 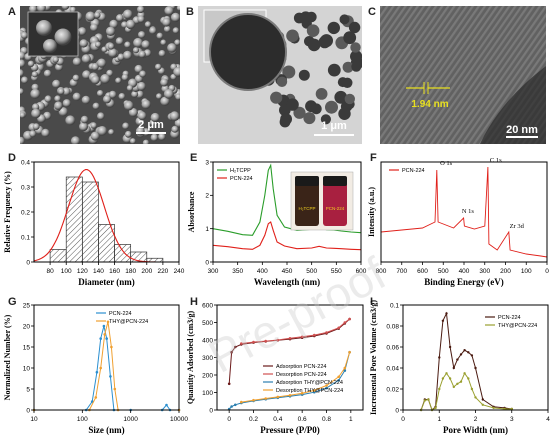 I want to click on y-tick-label: 0.04, so click(x=392, y=368).